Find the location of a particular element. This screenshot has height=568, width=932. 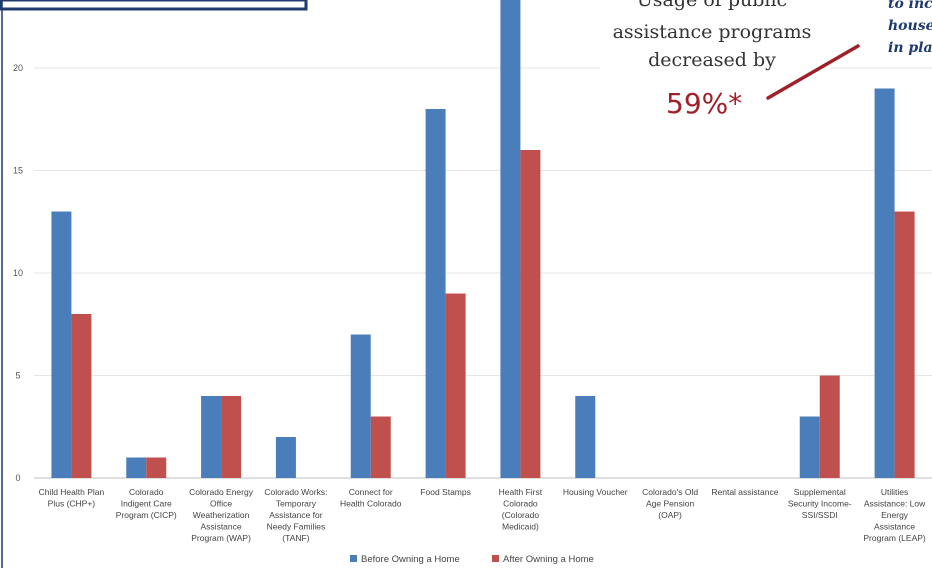

y-tick-label: 5 is located at coordinates (17, 376).